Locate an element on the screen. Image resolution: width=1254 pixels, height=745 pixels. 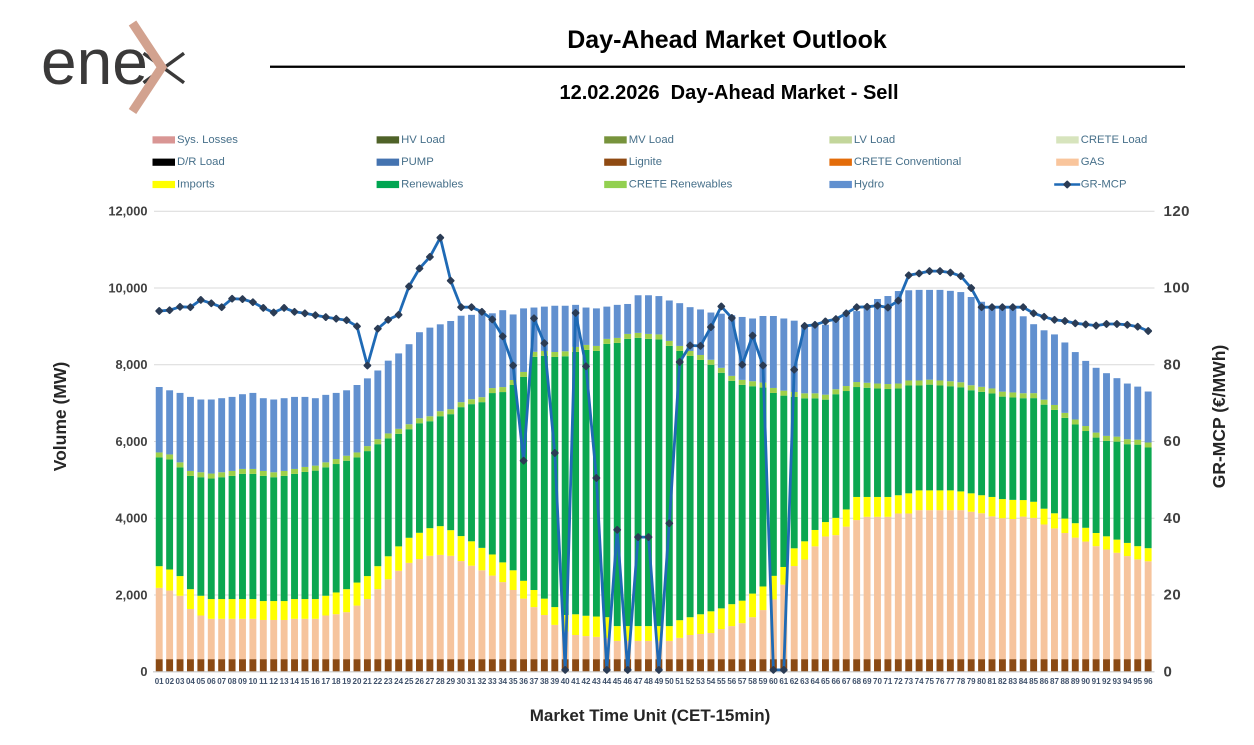
svg-text: 71 is located at coordinates (887, 681).